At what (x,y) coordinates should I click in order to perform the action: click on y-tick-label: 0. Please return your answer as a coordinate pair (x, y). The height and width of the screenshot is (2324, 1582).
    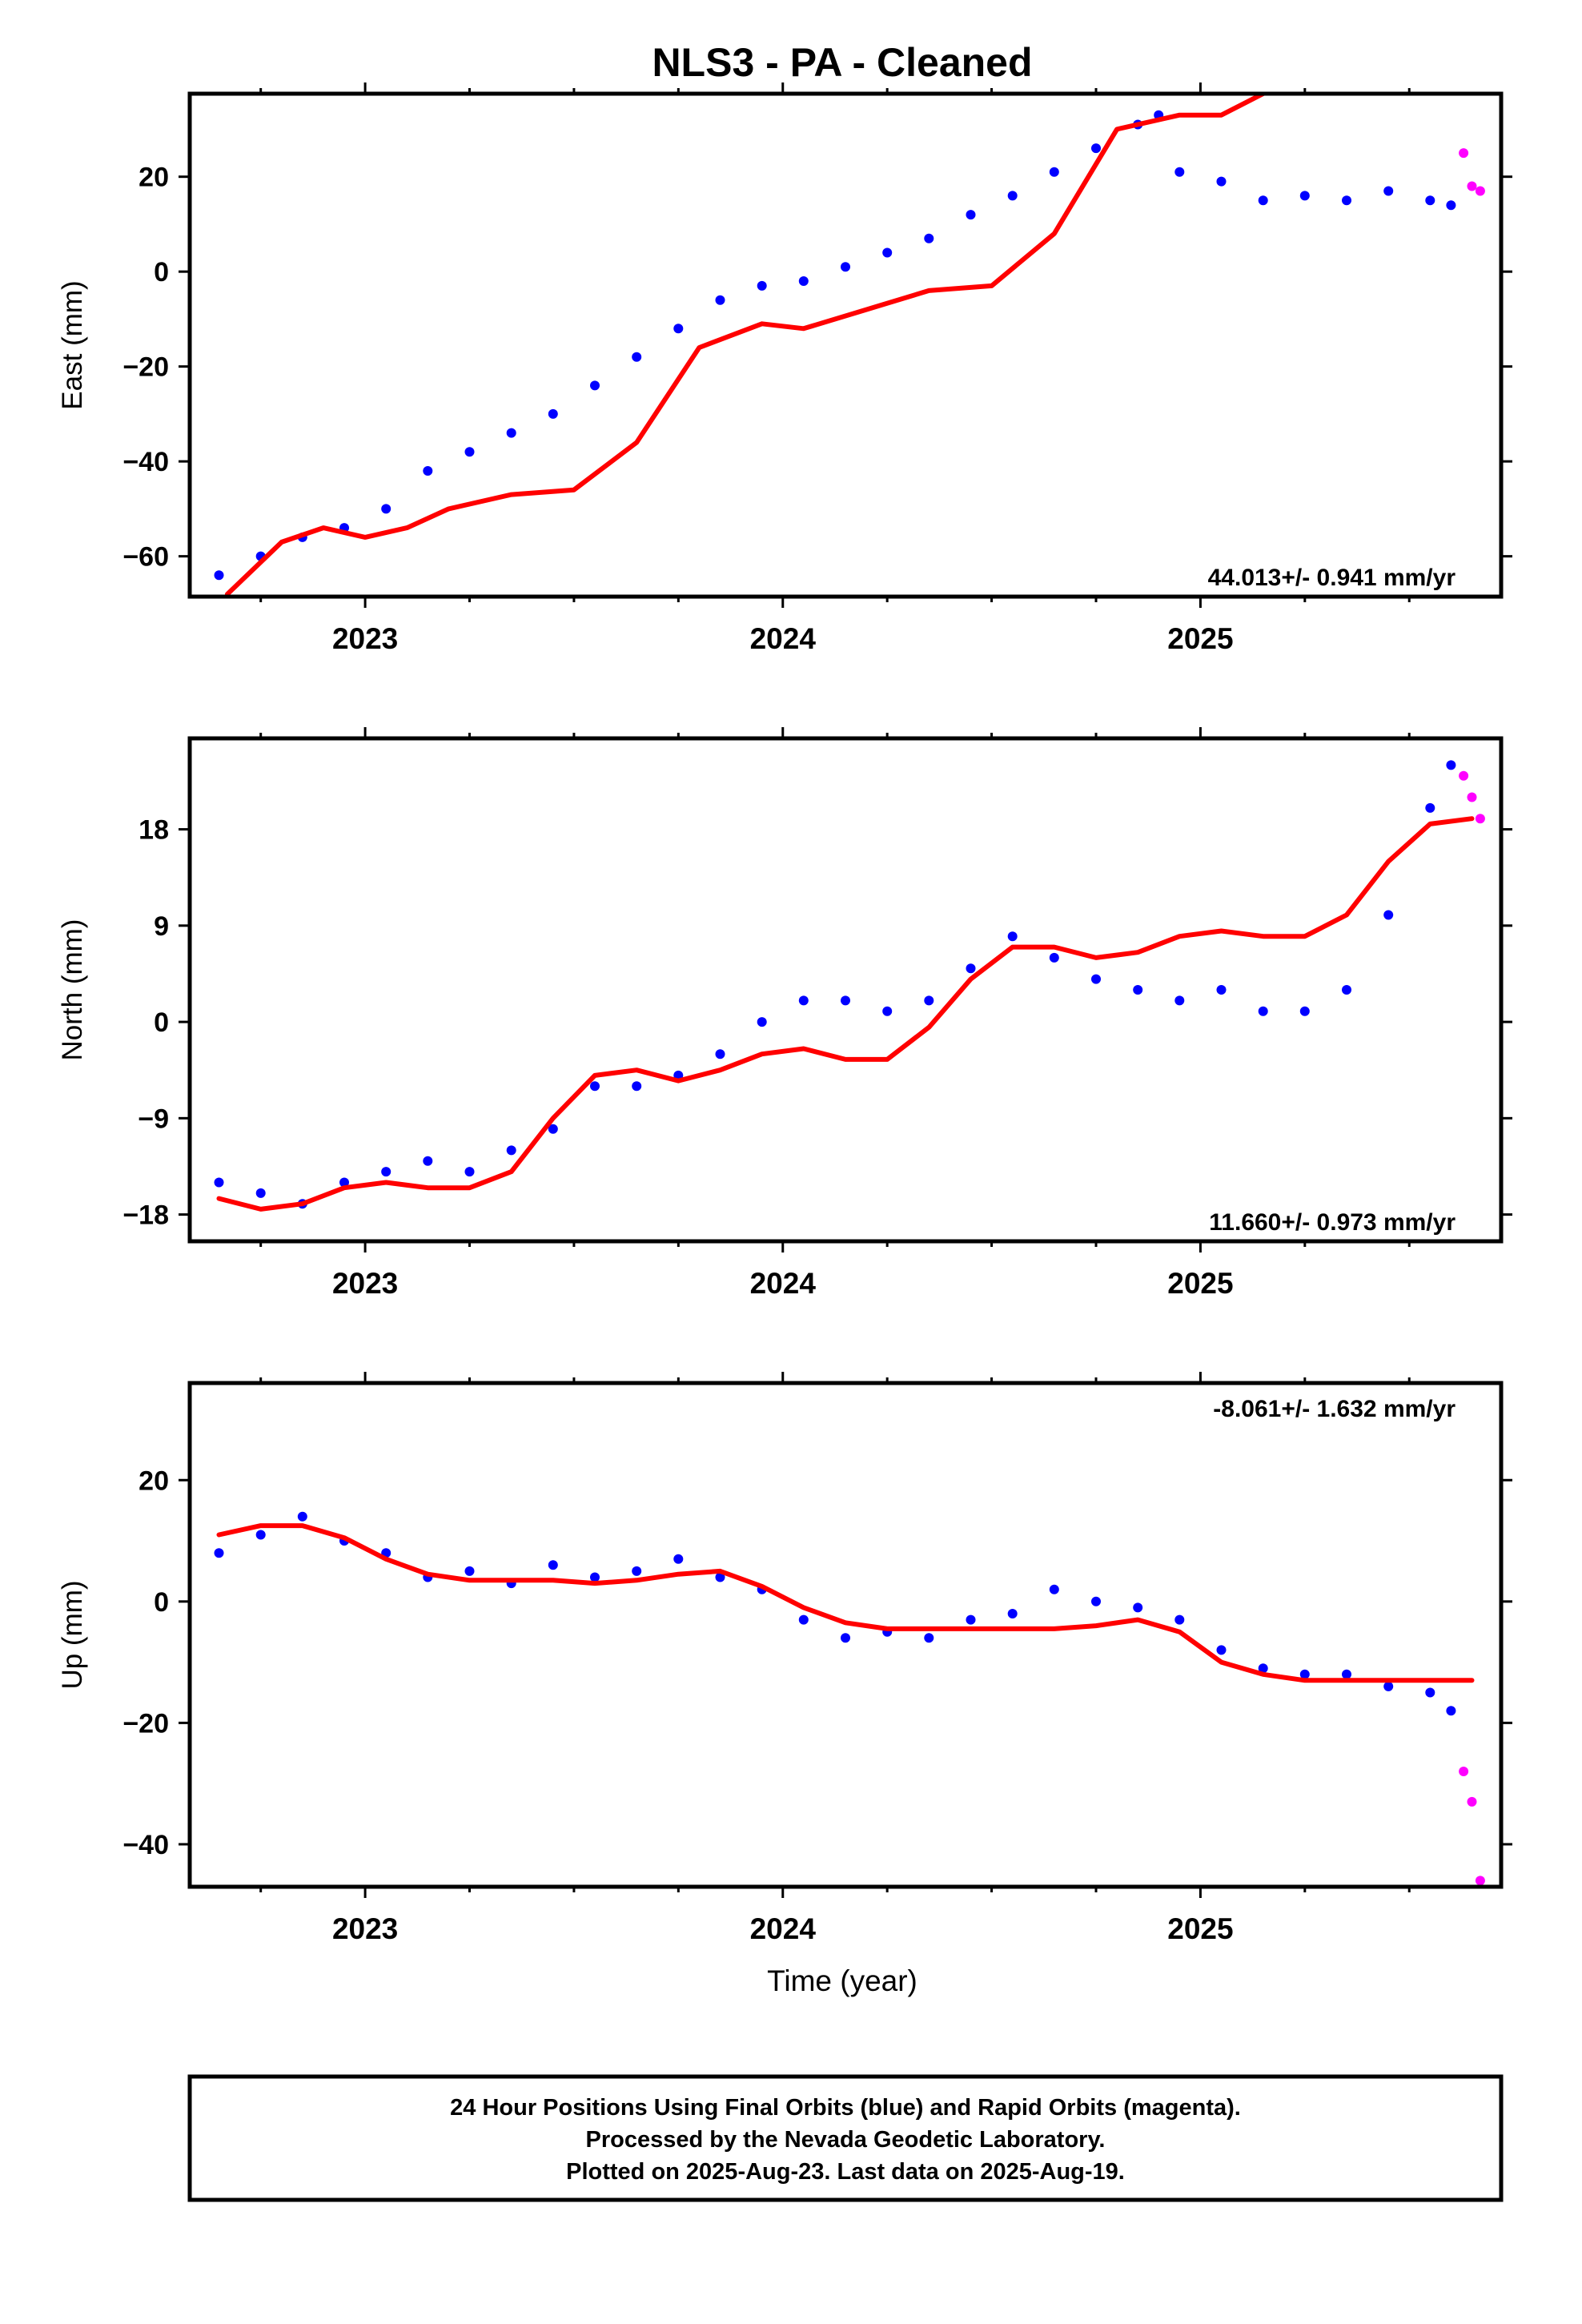
    Looking at the image, I should click on (161, 1022).